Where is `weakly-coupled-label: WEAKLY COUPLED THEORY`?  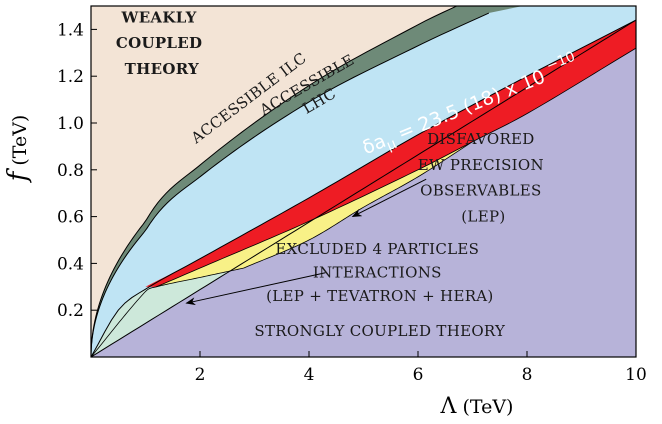 weakly-coupled-label: WEAKLY COUPLED THEORY is located at coordinates (162, 42).